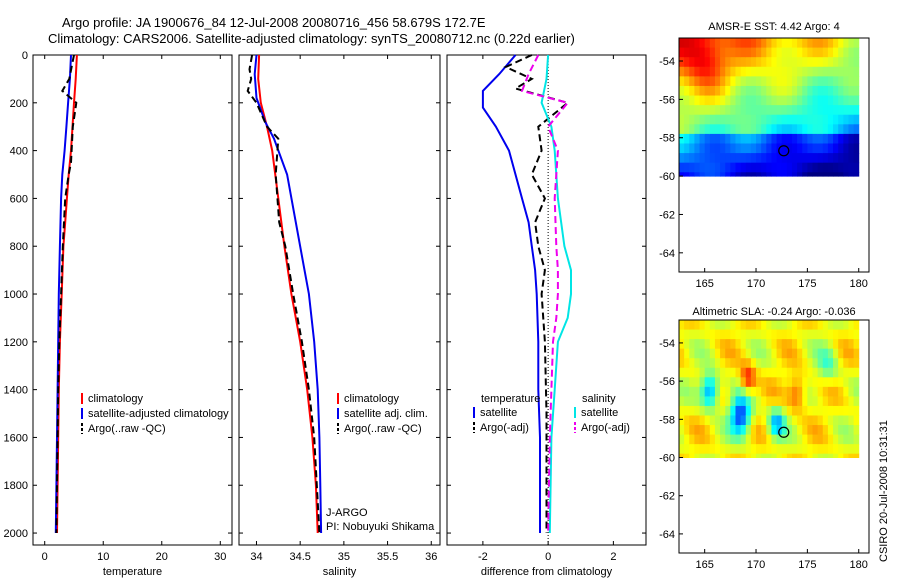  I want to click on map-frame, so click(774, 155).